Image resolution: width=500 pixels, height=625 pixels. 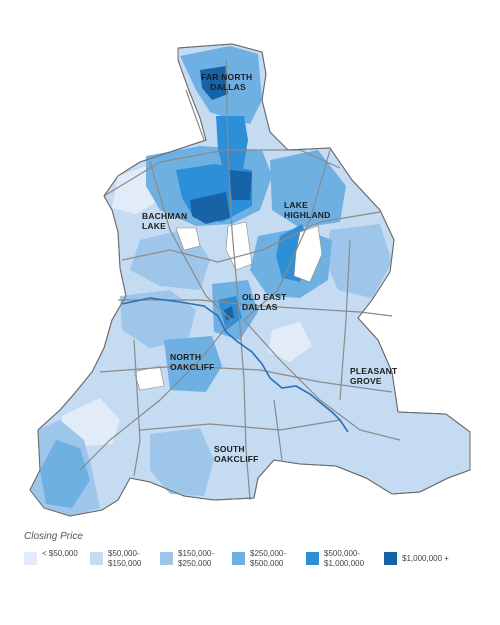 What do you see at coordinates (268, 558) in the screenshot?
I see `legend-label: $250,000- $500,000` at bounding box center [268, 558].